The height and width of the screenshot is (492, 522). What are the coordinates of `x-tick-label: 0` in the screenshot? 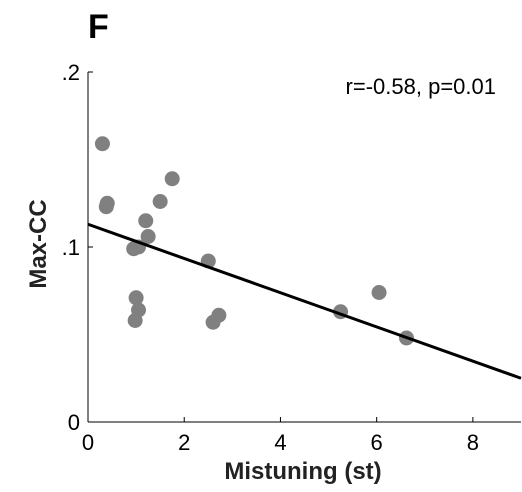 It's located at (88, 442).